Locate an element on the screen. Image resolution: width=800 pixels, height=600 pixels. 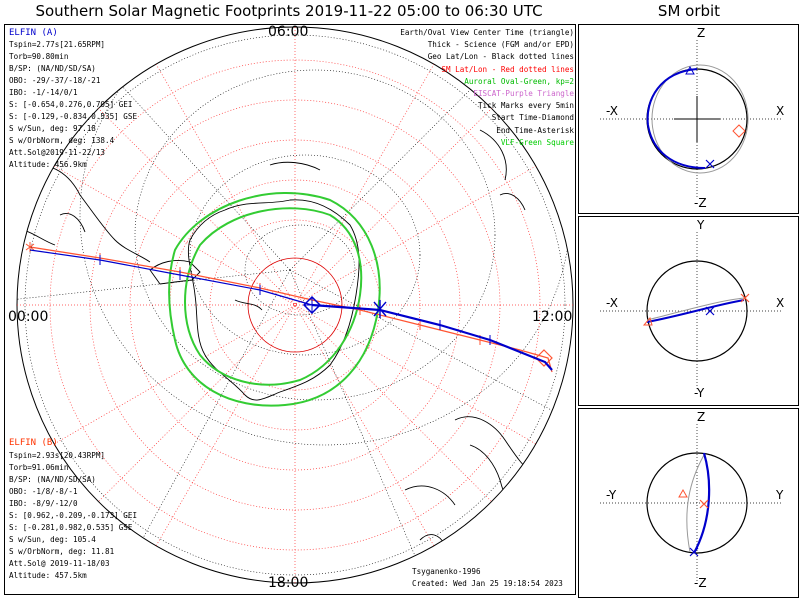
elfin-b-line: Tspin=2.93s[20.43RPM] is located at coordinates (57, 455).